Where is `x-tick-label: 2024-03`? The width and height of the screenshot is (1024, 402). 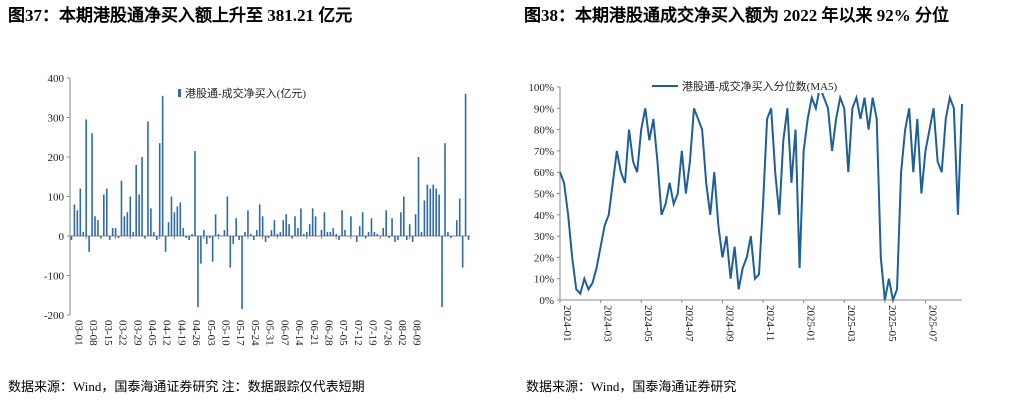
x-tick-label: 2024-03 is located at coordinates (608, 323).